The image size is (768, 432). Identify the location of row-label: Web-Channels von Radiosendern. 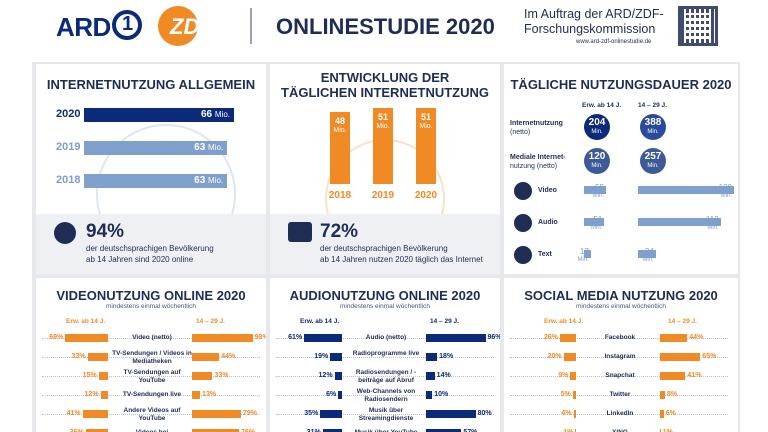
(386, 395).